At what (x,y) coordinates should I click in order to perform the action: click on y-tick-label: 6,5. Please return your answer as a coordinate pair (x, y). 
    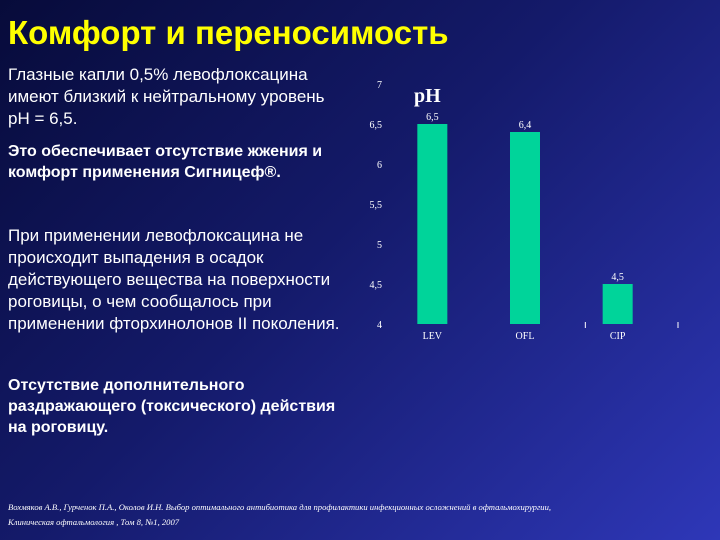
    Looking at the image, I should click on (376, 125).